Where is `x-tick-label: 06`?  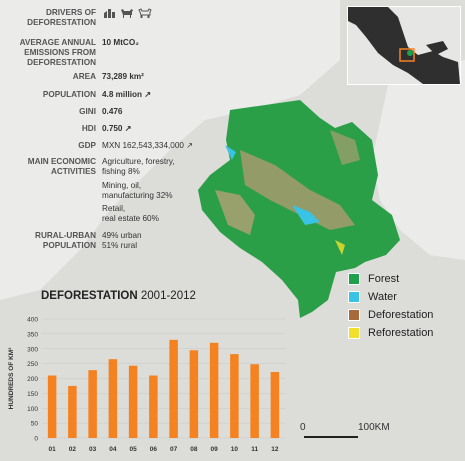
x-tick-label: 06 is located at coordinates (154, 449).